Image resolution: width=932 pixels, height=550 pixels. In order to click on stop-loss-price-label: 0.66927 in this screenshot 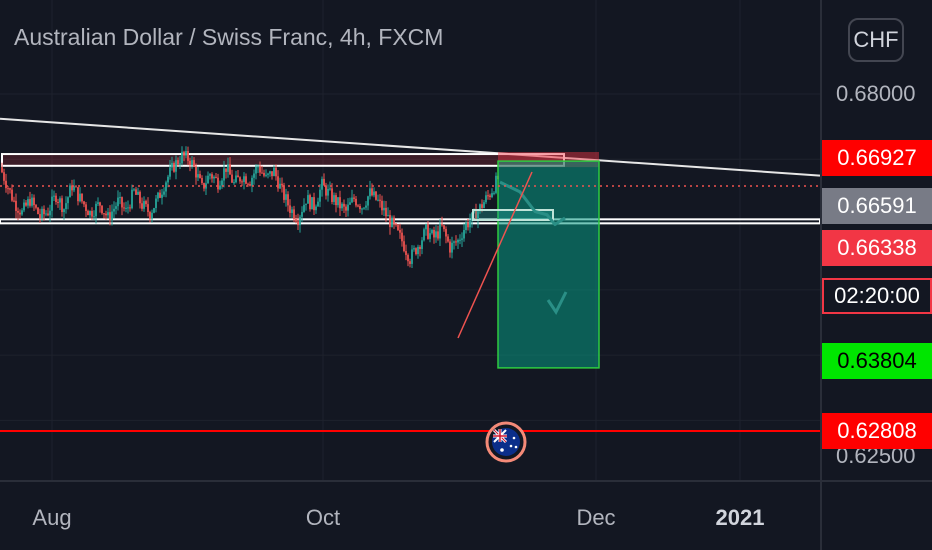, I will do `click(877, 158)`.